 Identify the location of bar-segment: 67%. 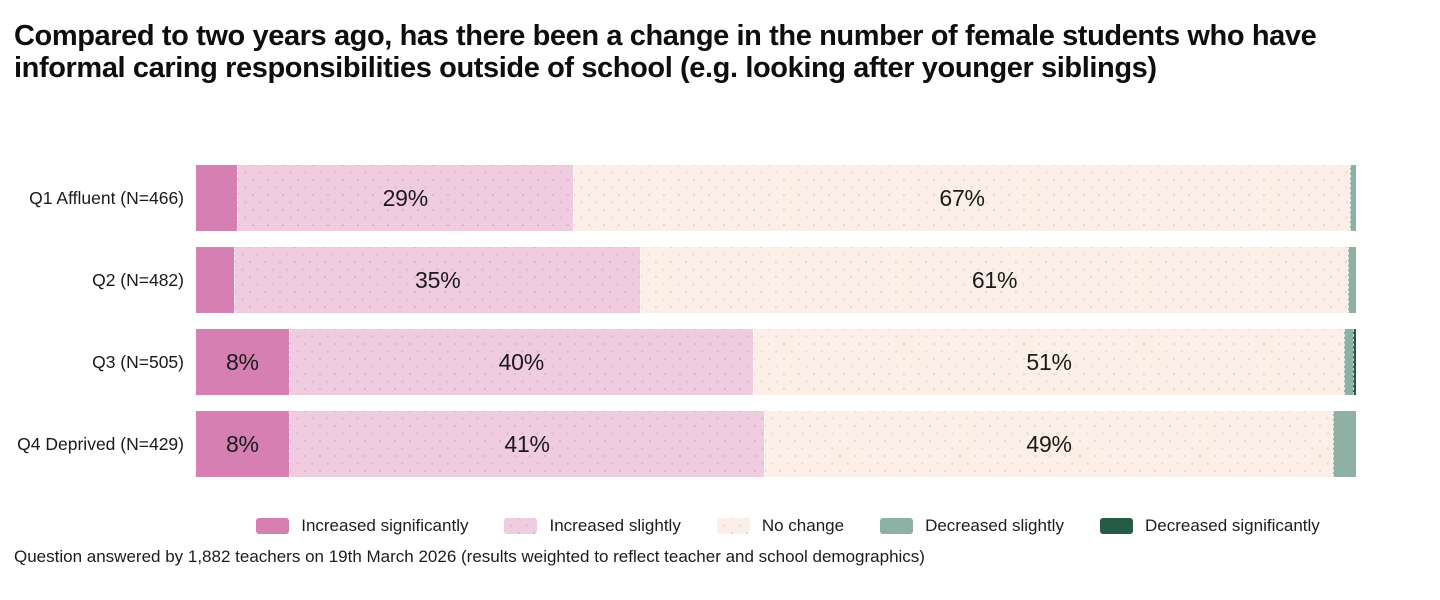
(961, 198).